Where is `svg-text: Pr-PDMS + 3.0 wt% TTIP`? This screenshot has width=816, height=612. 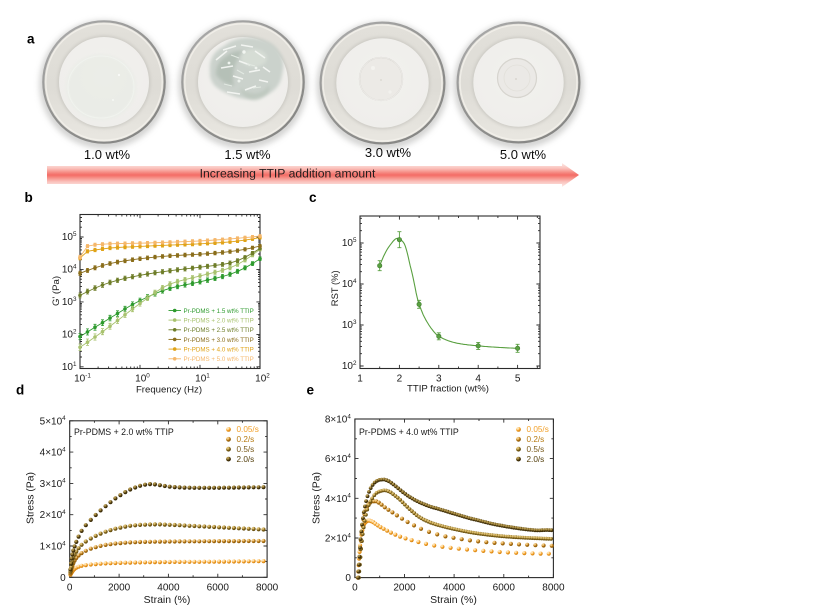 svg-text: Pr-PDMS + 3.0 wt% TTIP is located at coordinates (219, 340).